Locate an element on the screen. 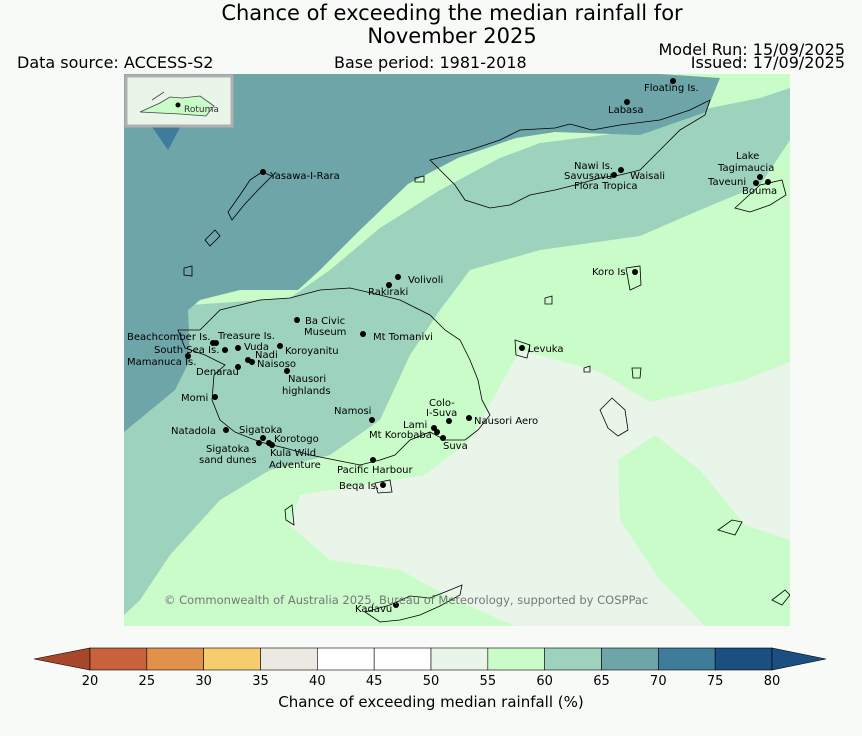 The image size is (862, 736). koro-coast is located at coordinates (633, 278).